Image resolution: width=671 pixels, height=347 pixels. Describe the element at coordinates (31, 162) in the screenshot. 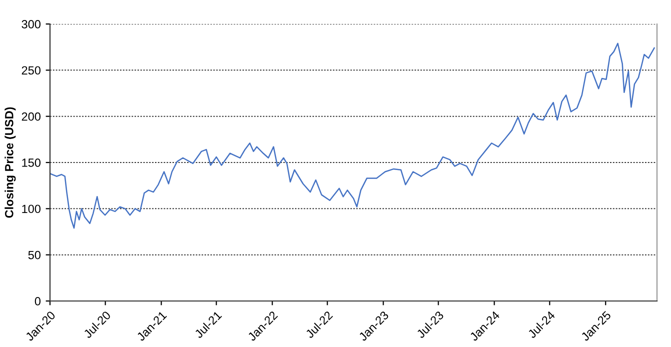

I see `y-tick-label: 150` at that location.